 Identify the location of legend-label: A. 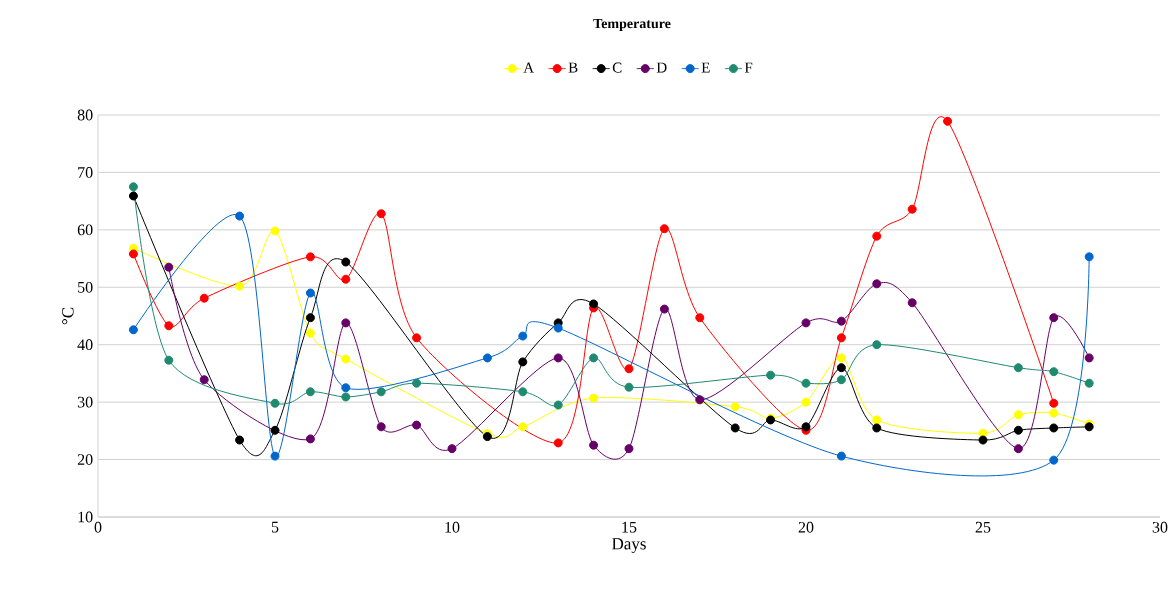
(528, 67).